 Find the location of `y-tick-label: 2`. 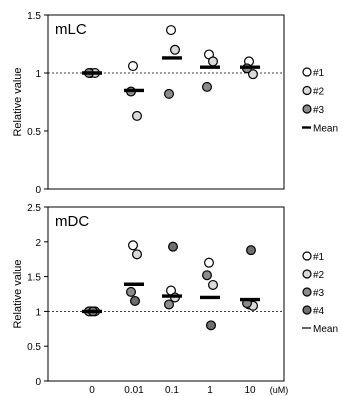

y-tick-label: 2 is located at coordinates (38, 243).